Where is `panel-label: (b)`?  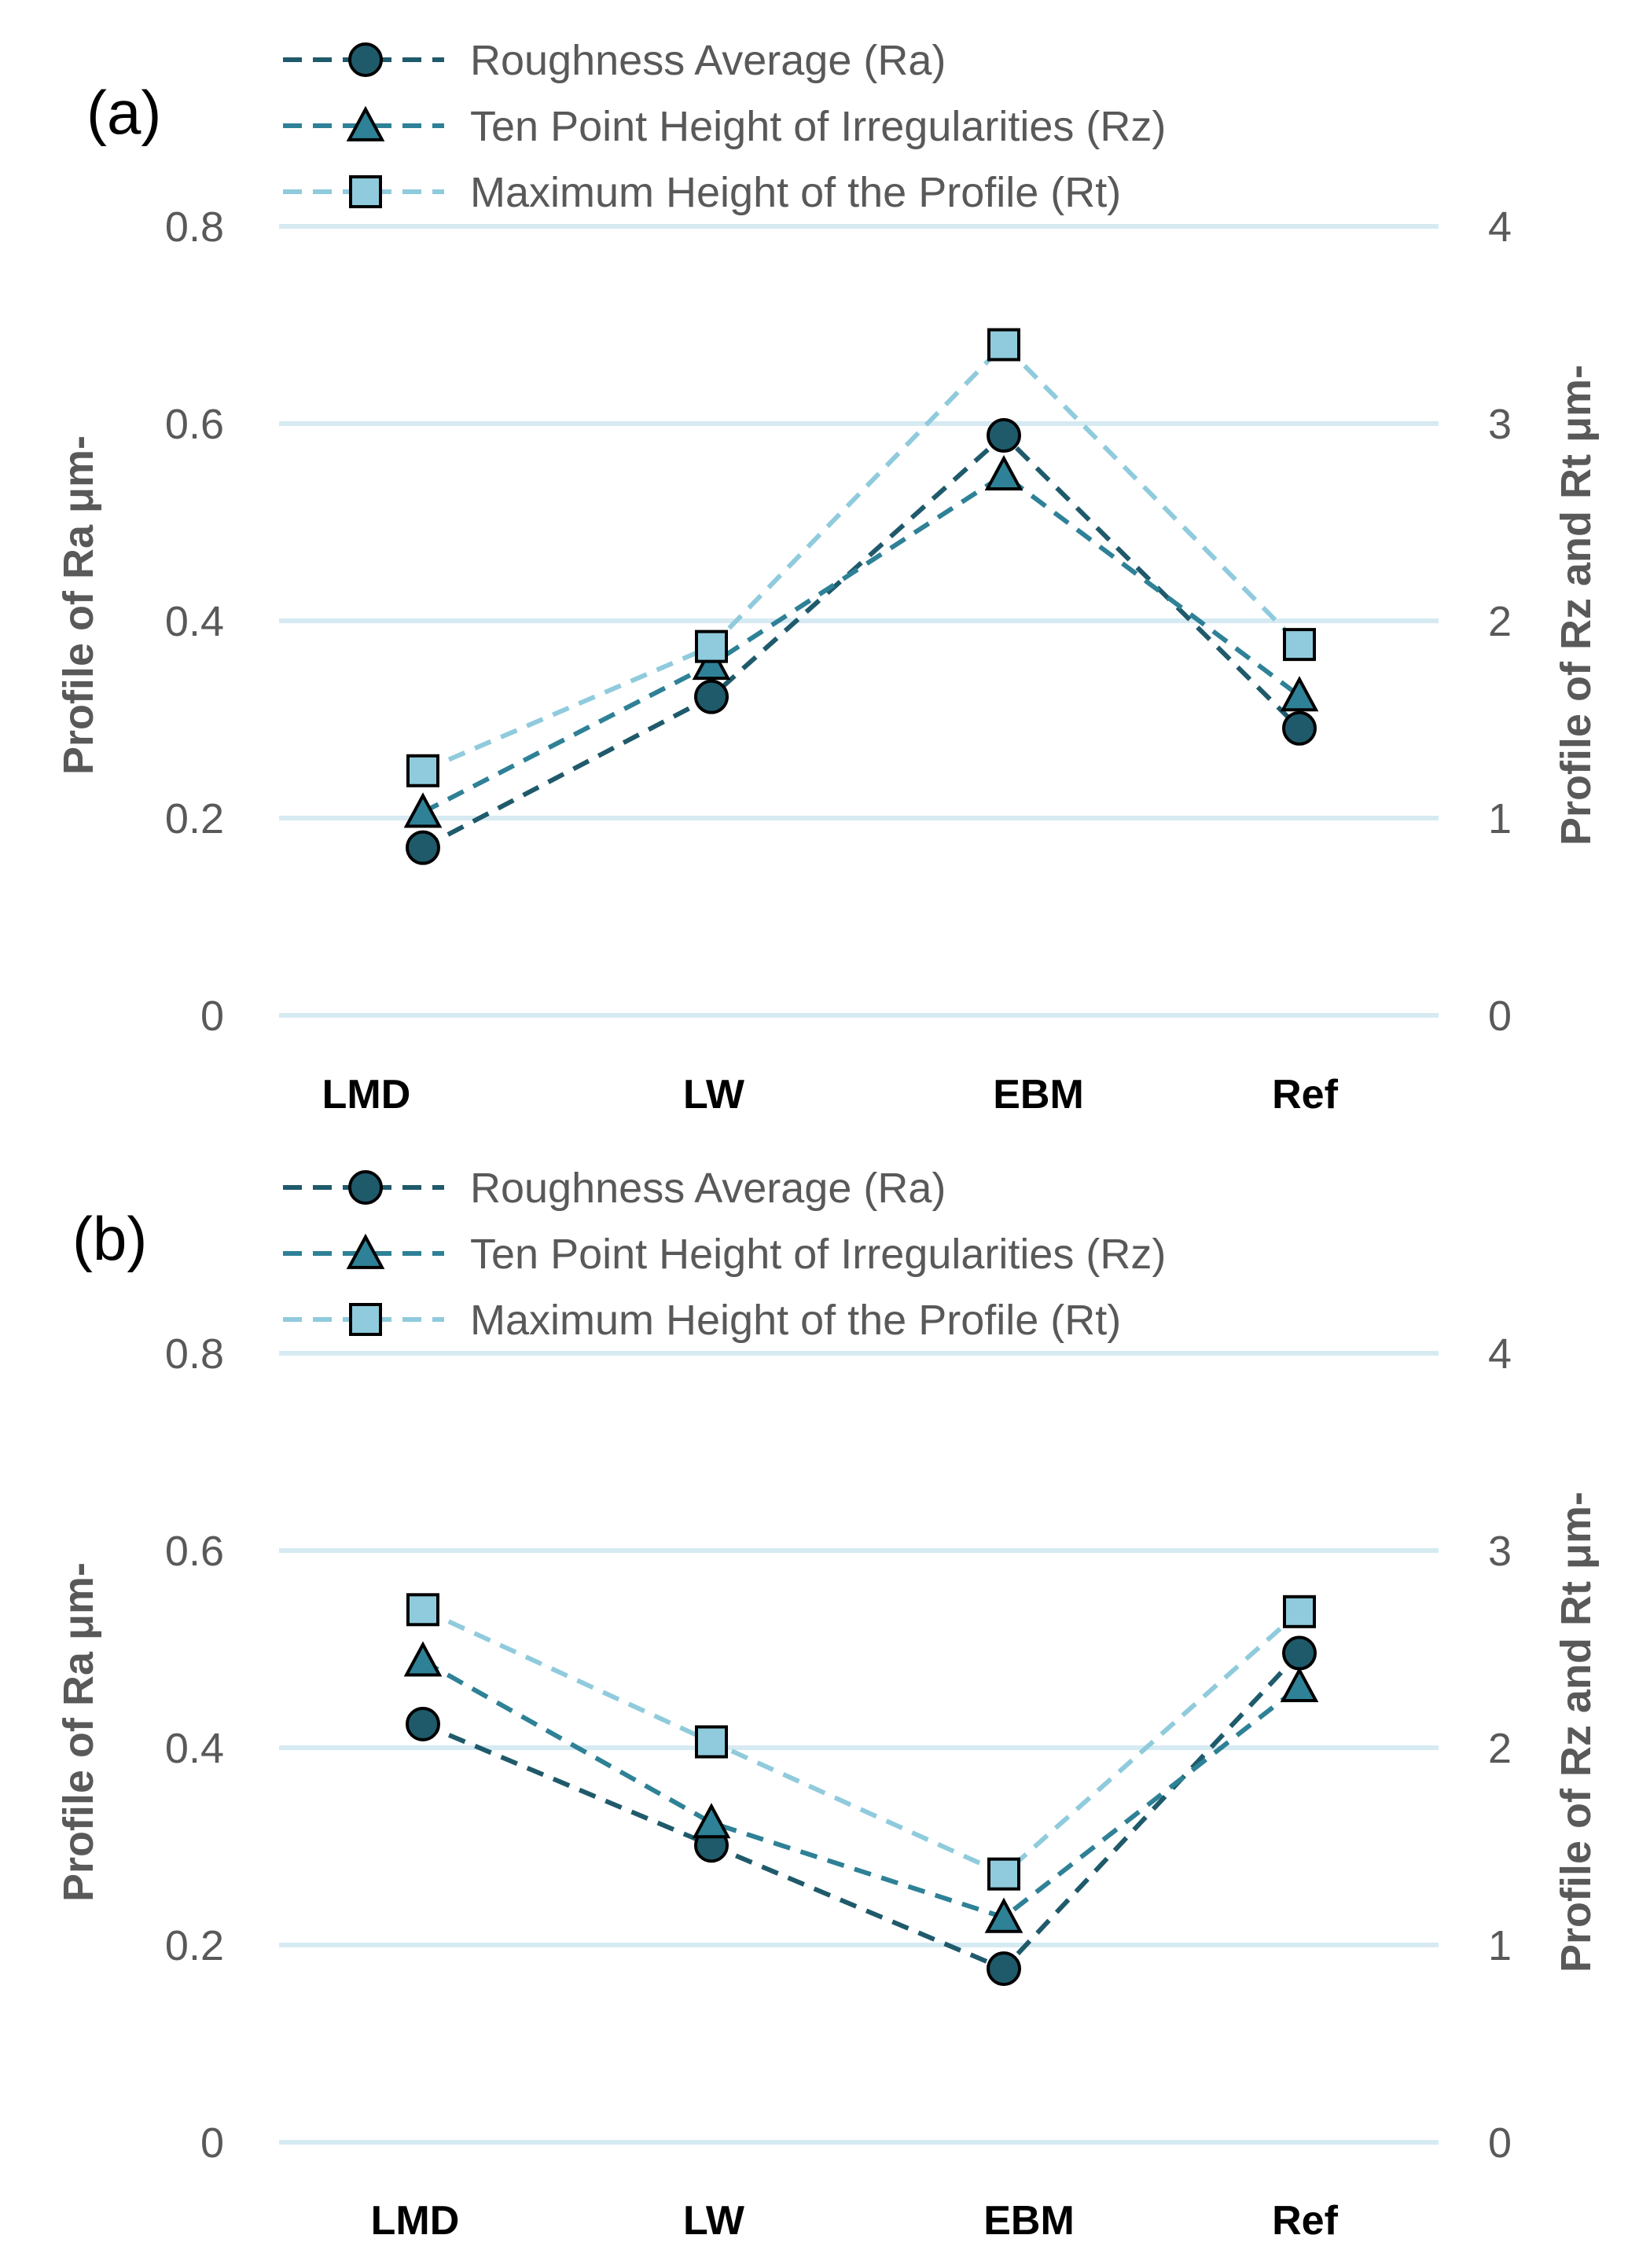
panel-label: (b) is located at coordinates (110, 1239).